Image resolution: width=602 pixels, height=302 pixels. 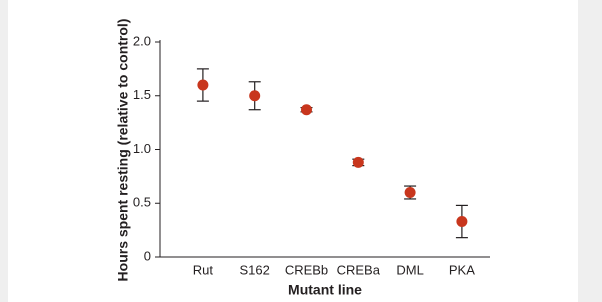 What do you see at coordinates (142, 94) in the screenshot?
I see `y-tick-label: 1.5` at bounding box center [142, 94].